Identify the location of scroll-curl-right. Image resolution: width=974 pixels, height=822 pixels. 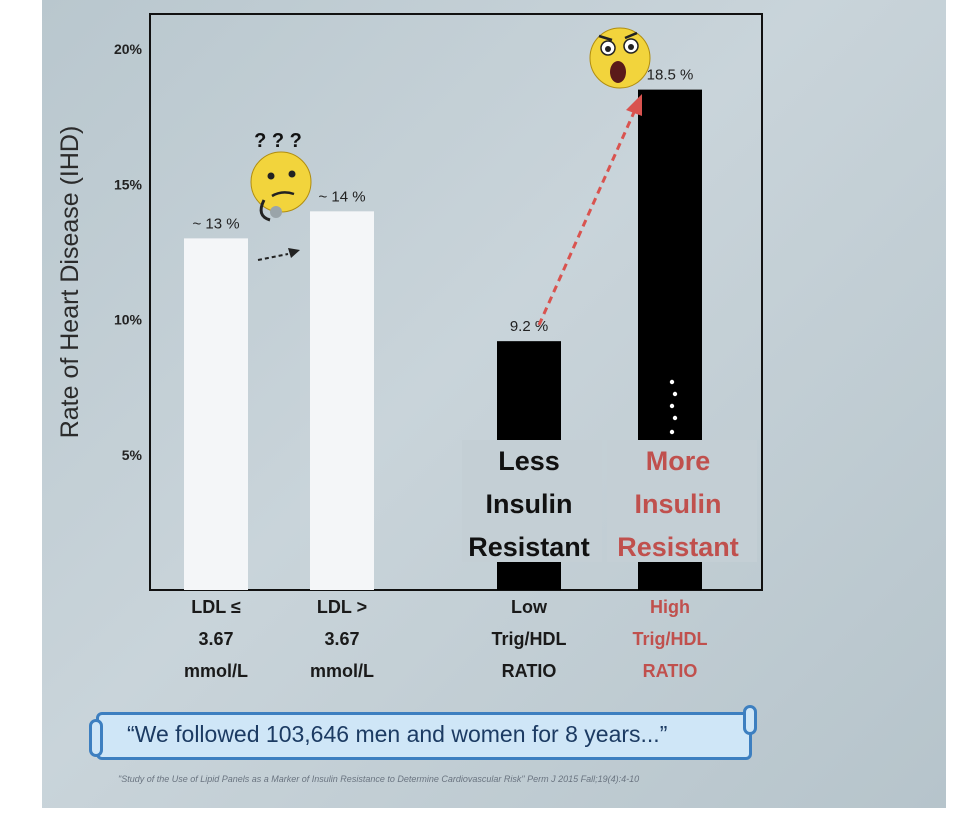
(750, 720).